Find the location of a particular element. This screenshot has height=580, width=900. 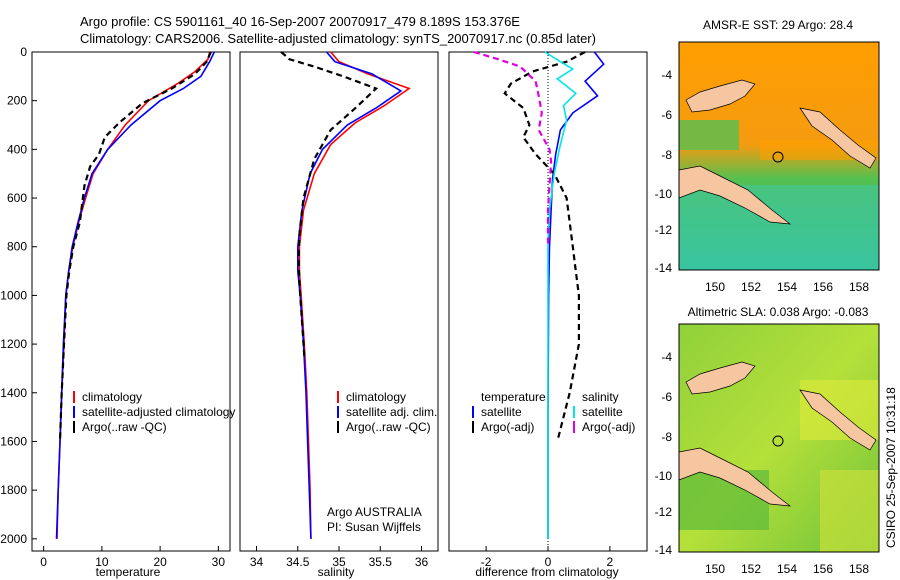

temperature-legend-argo: Argo(..raw -QC) is located at coordinates (124, 427).